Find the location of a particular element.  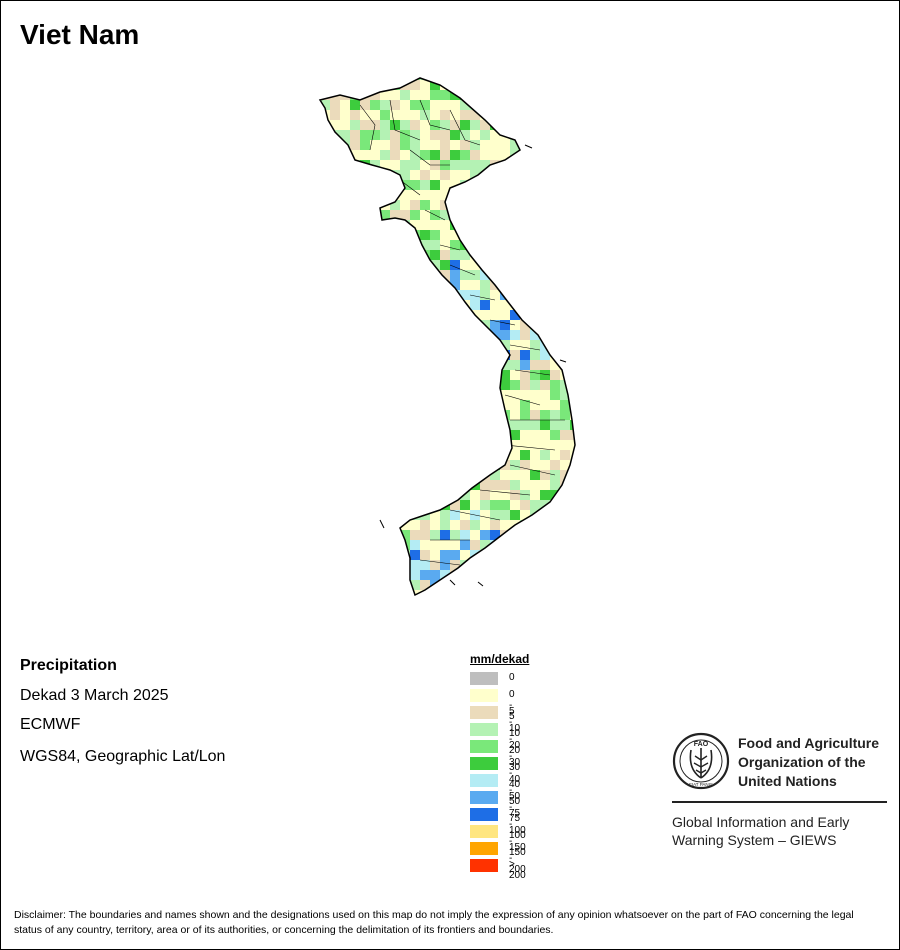

offshore-islands is located at coordinates (473, 365).